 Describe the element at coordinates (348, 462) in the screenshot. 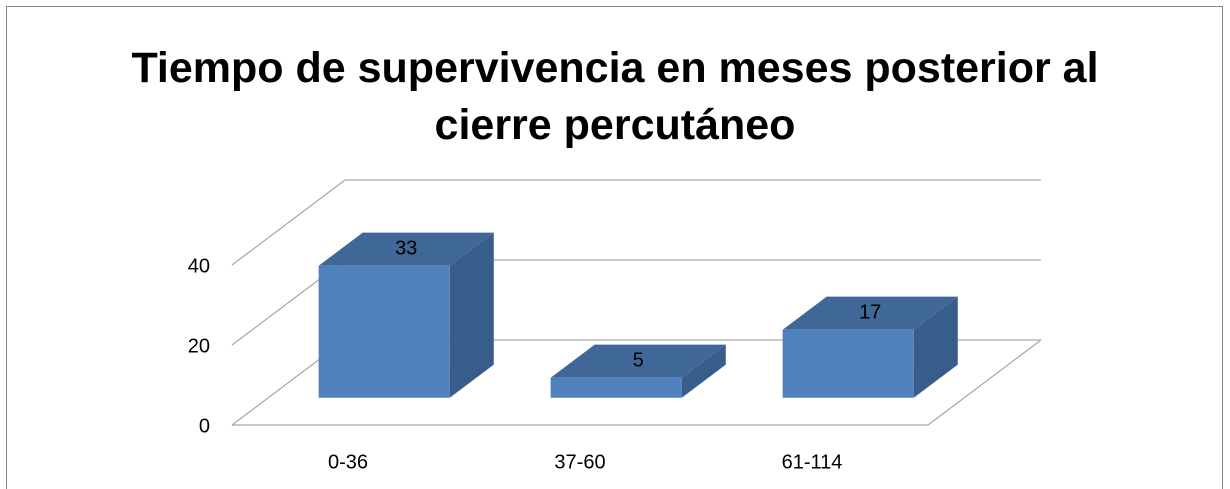

I see `x-tick-label: 0-36` at that location.